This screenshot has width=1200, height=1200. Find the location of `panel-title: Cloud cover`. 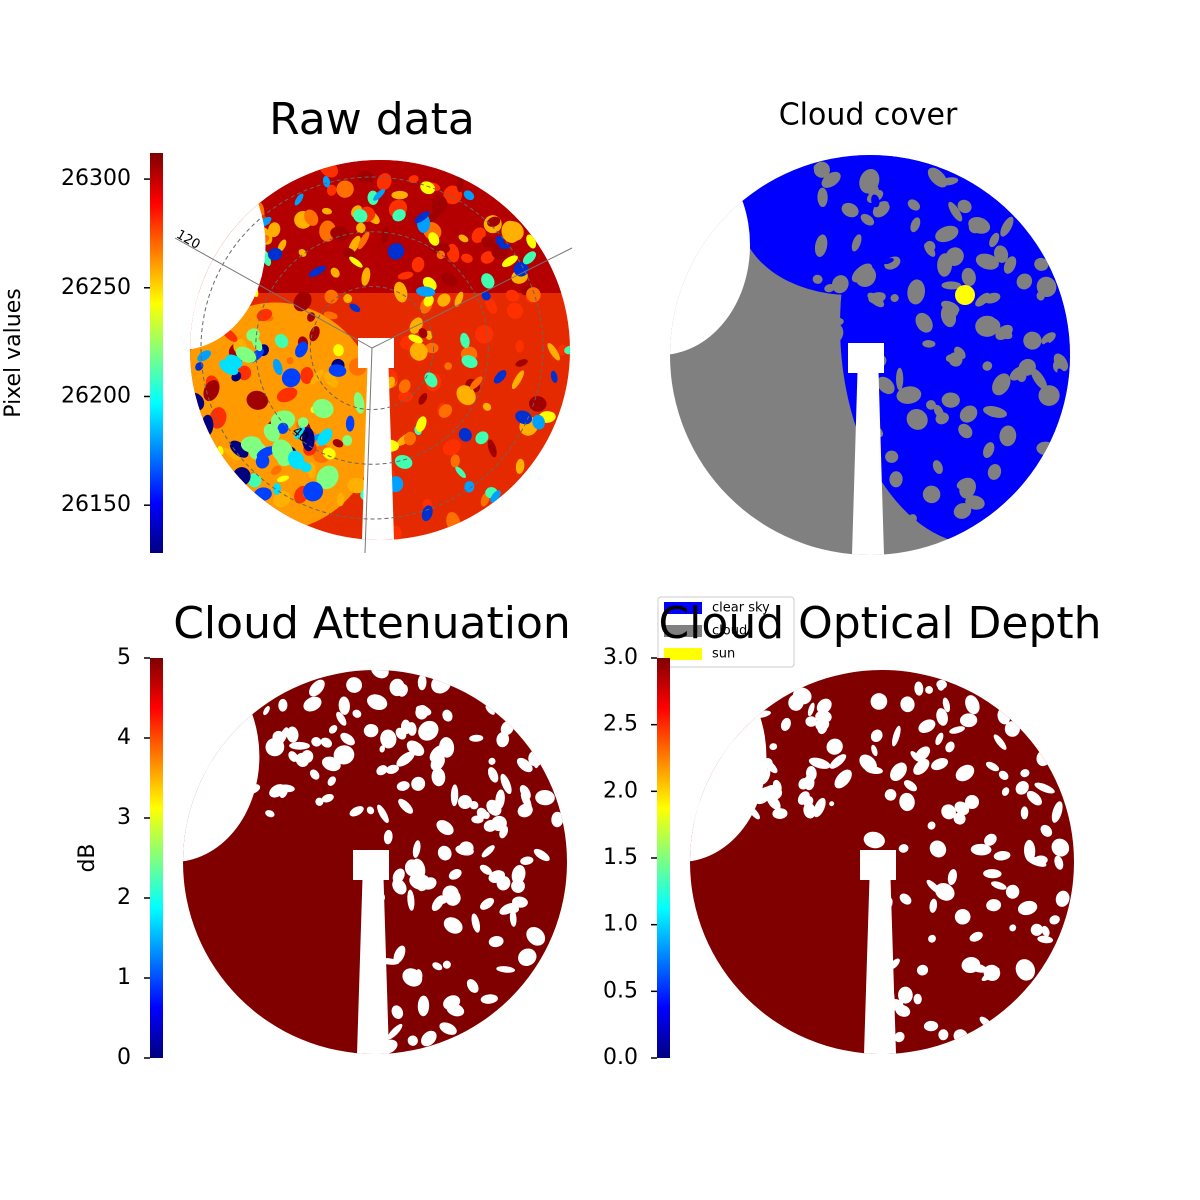

panel-title: Cloud cover is located at coordinates (868, 115).